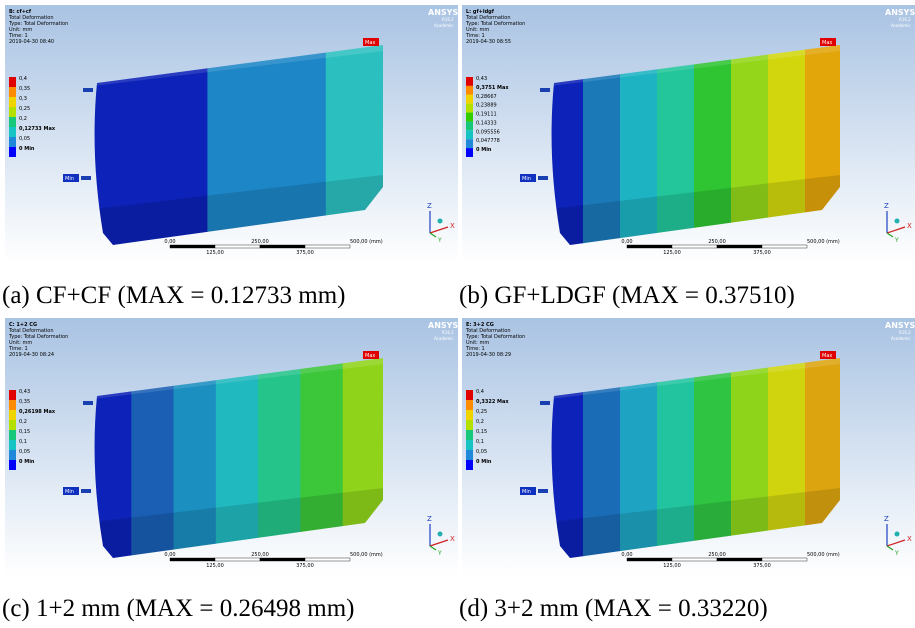 Image resolution: width=915 pixels, height=628 pixels. I want to click on scale-label: 0,00, so click(626, 242).